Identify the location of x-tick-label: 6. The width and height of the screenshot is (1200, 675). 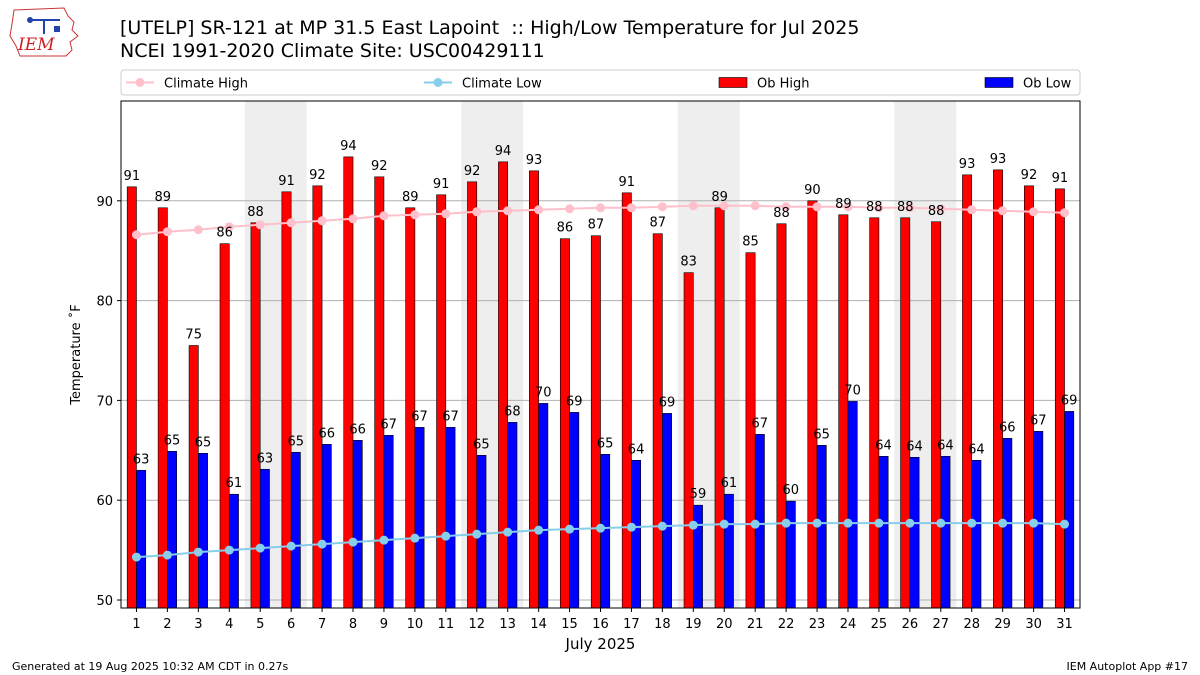
(291, 624).